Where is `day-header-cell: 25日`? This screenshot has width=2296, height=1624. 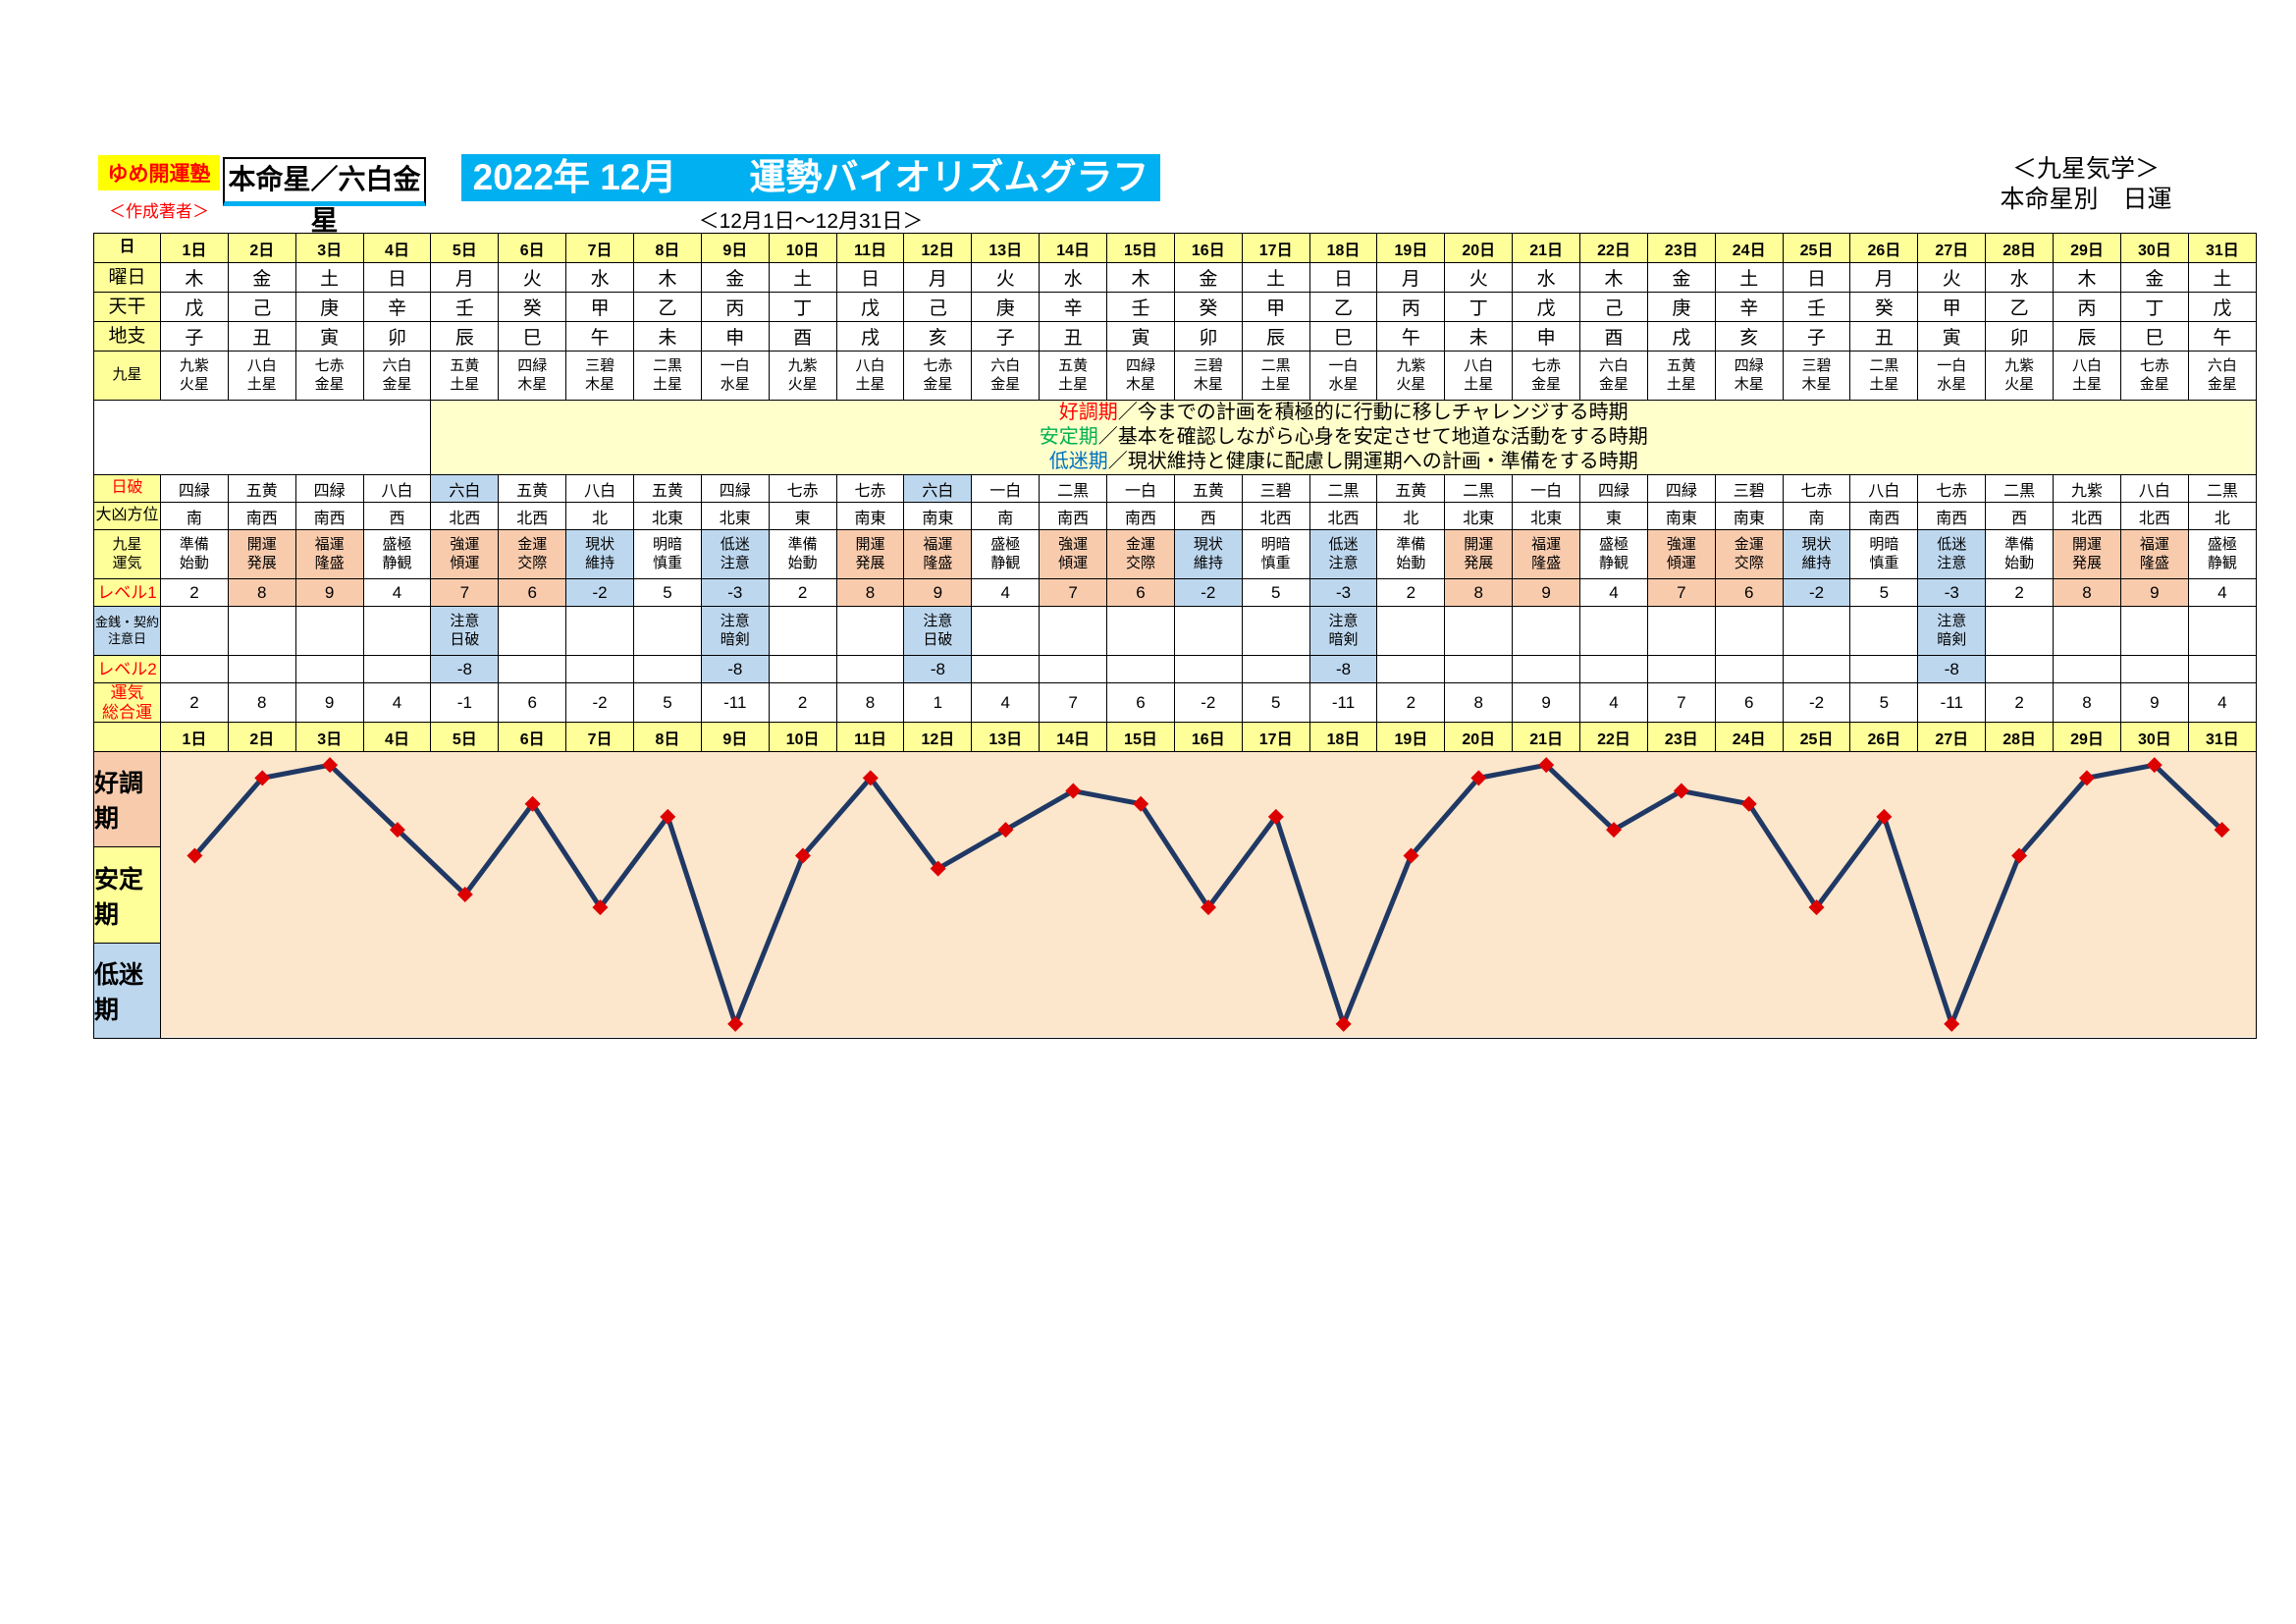
day-header-cell: 25日 is located at coordinates (1817, 248).